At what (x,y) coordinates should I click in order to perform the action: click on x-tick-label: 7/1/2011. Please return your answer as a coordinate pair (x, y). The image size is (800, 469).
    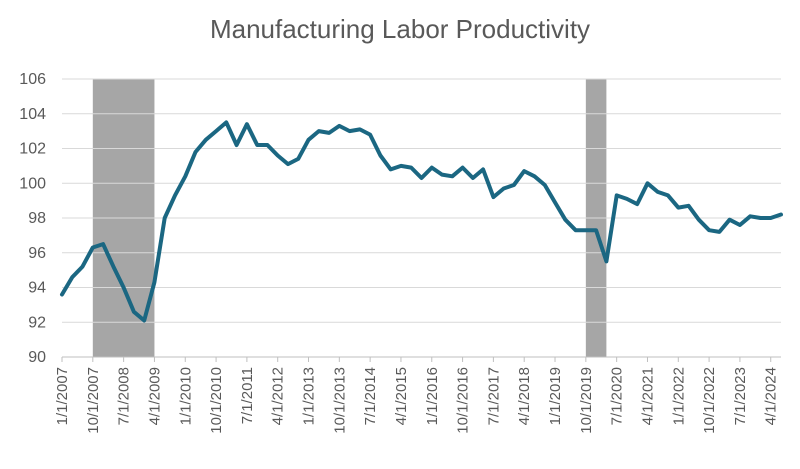
    Looking at the image, I should click on (247, 395).